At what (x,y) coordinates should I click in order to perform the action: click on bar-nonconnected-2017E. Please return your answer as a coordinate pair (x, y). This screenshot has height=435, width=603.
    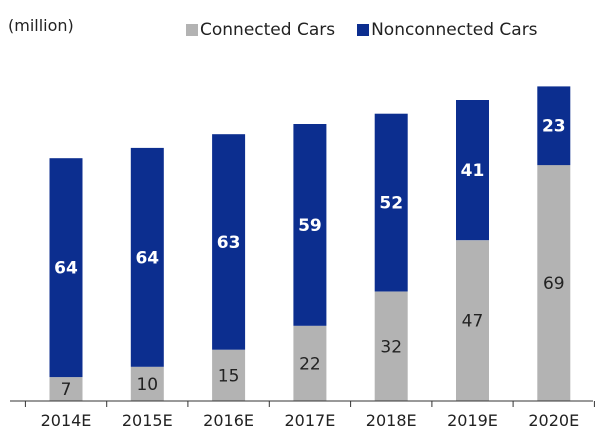
    Looking at the image, I should click on (310, 225).